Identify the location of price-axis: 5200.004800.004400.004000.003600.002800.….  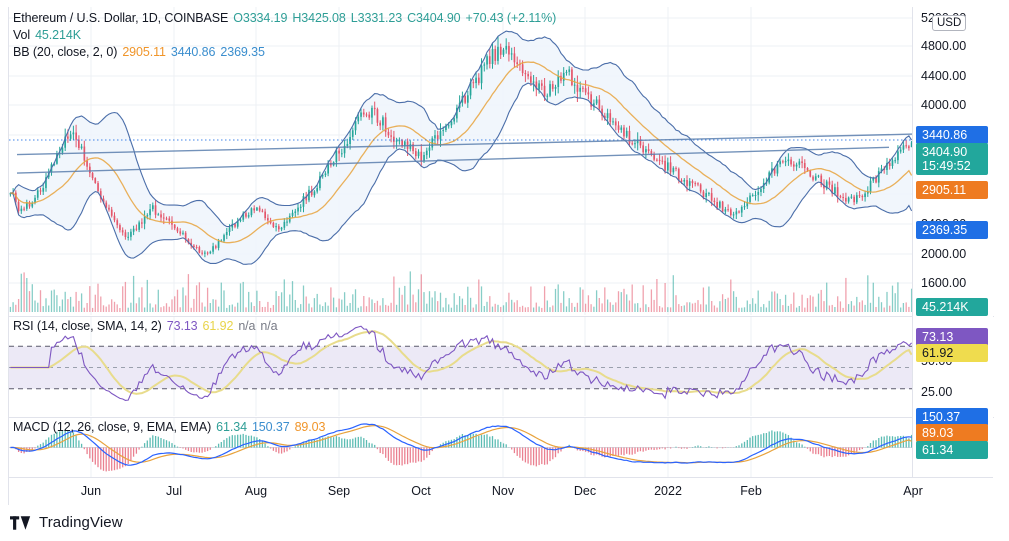
(952, 242).